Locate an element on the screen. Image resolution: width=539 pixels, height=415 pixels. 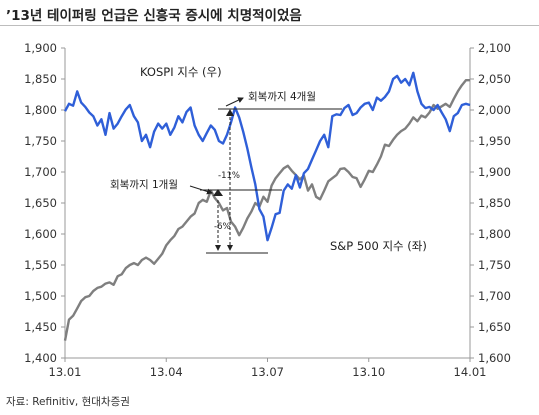
y-left-tick-label: 1,550 is located at coordinates (40, 265).